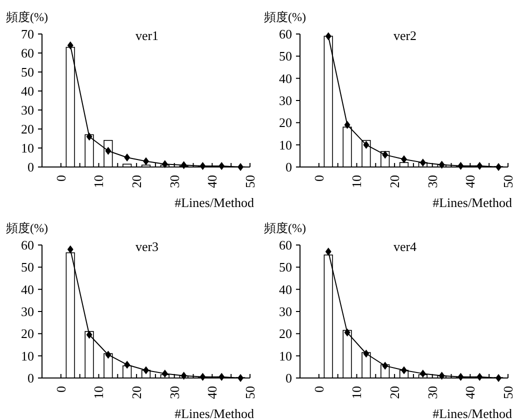  I want to click on y-tick-label: 70, so click(27, 34).